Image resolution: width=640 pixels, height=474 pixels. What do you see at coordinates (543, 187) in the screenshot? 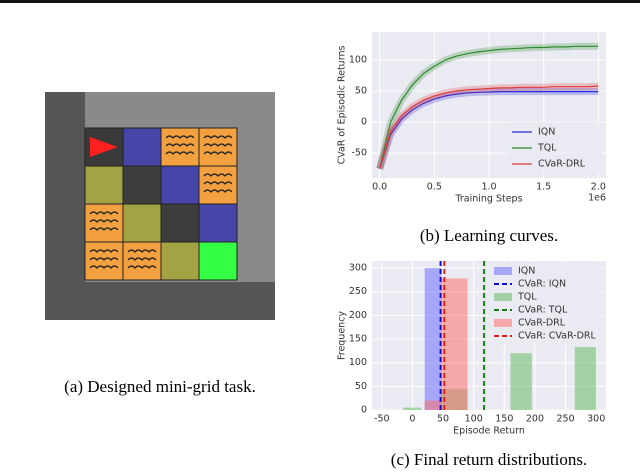
I see `x-tick-label: 1.5` at bounding box center [543, 187].